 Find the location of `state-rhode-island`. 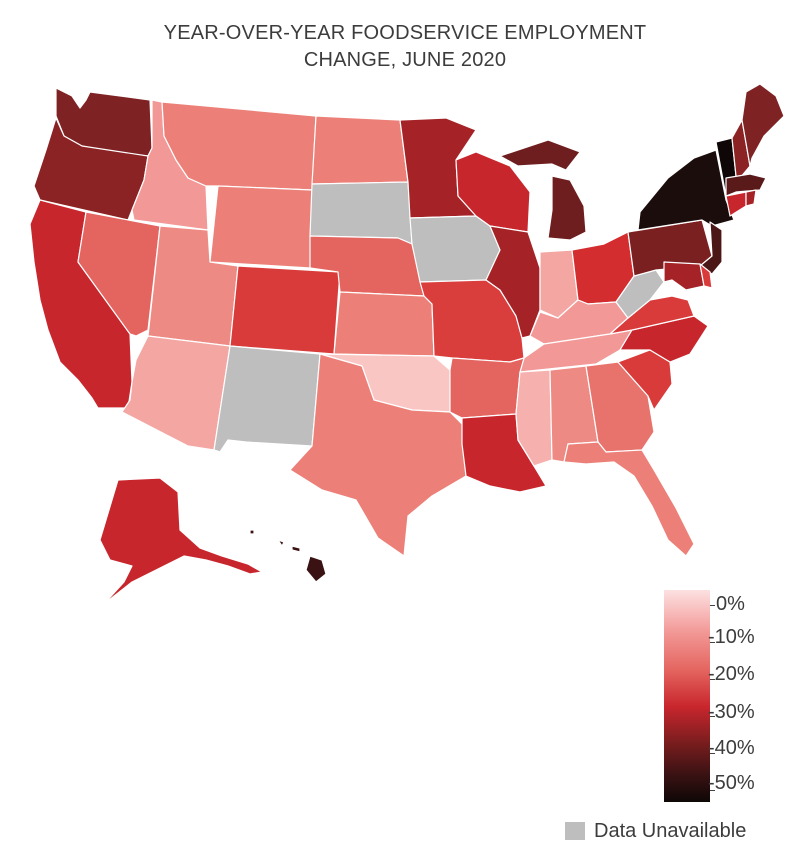

state-rhode-island is located at coordinates (751, 198).